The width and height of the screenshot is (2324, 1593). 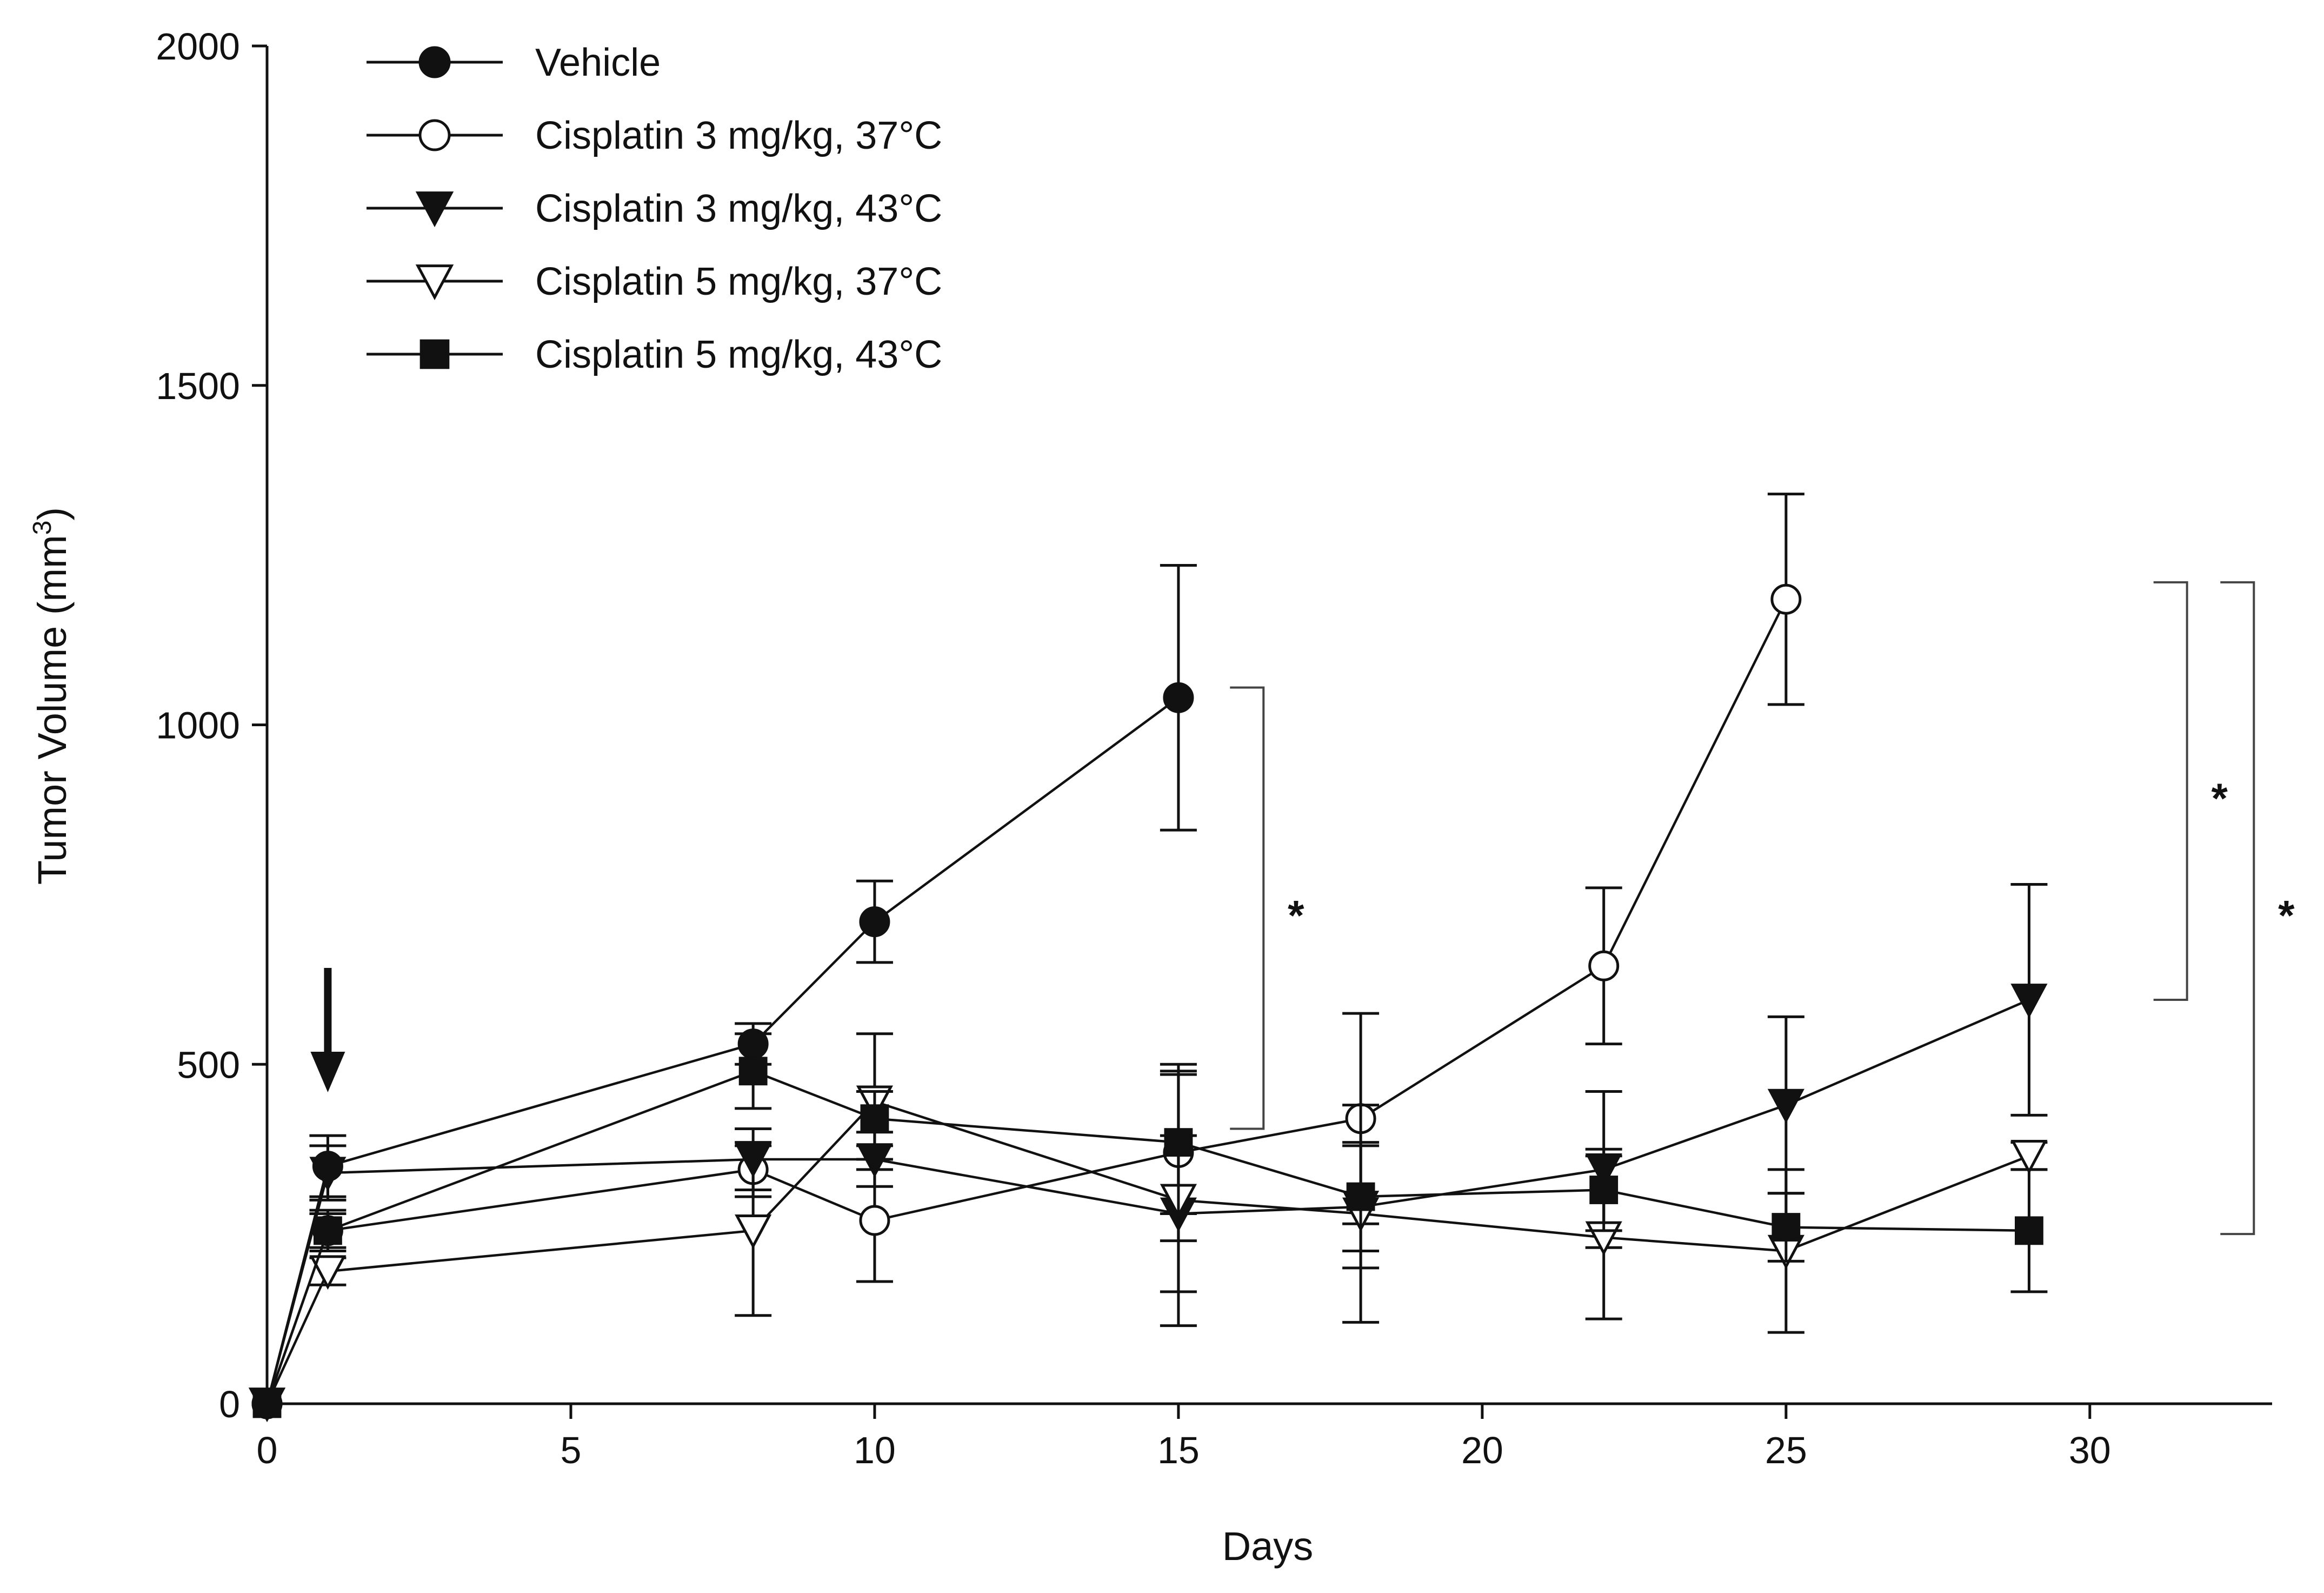 I want to click on x-tick-label: 0, so click(x=267, y=1450).